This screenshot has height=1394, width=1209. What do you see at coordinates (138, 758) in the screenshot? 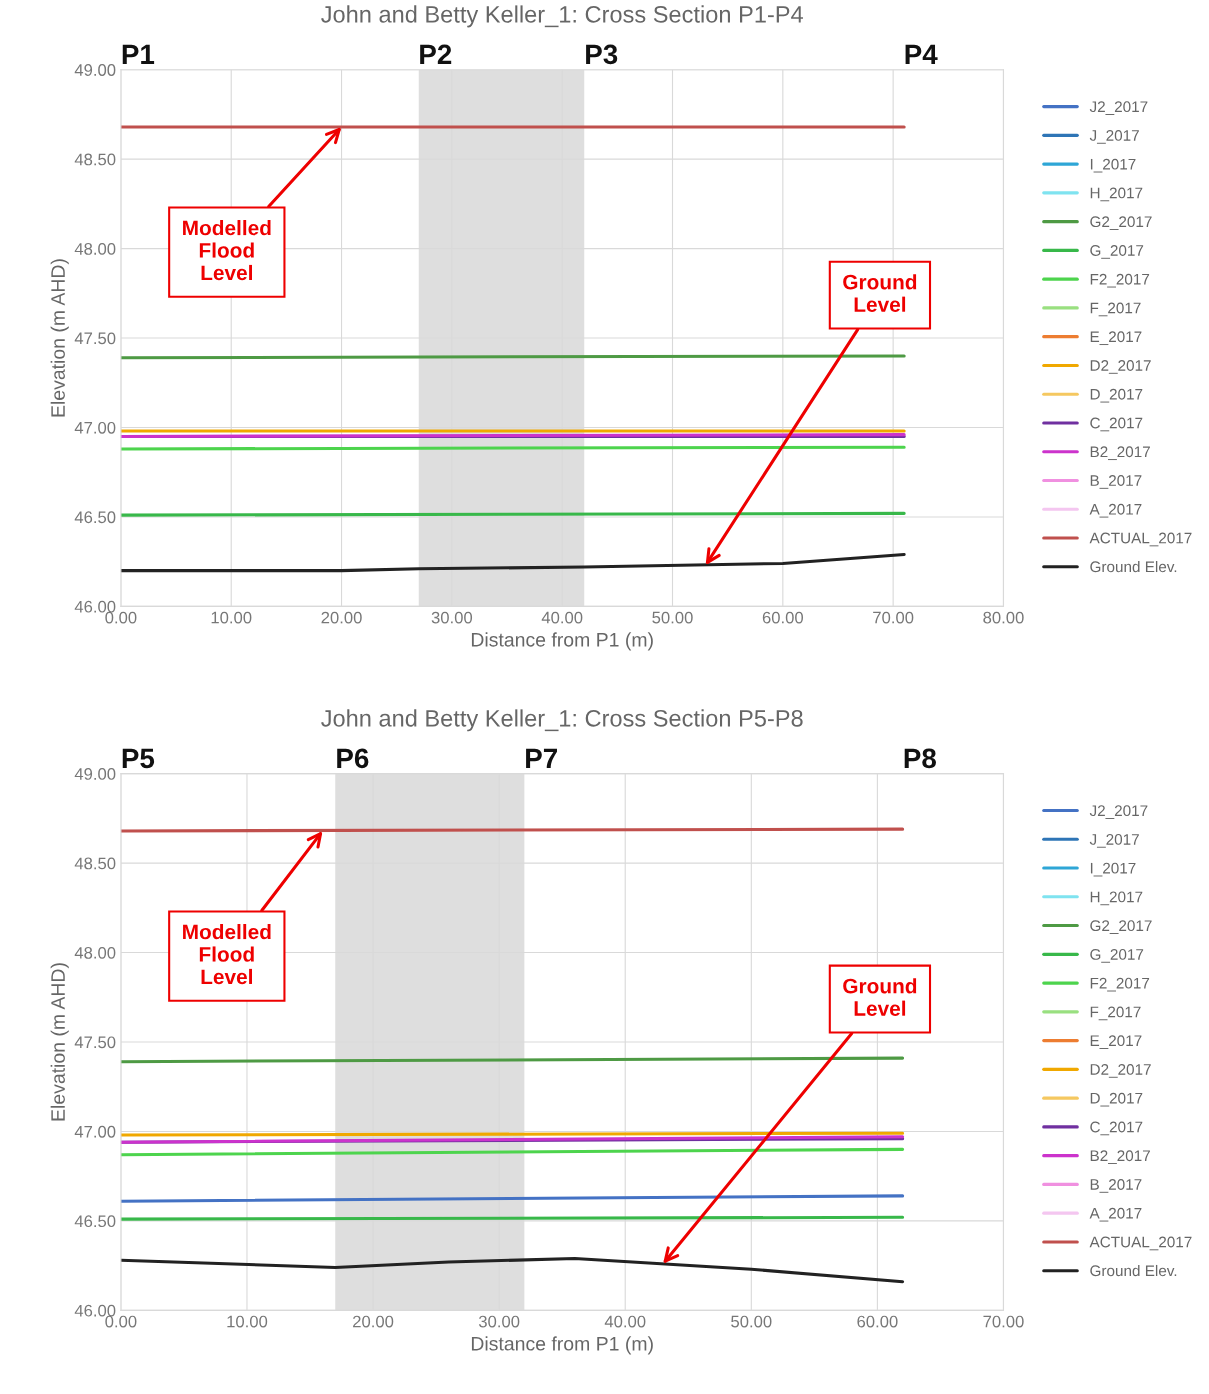
I see `text: P5` at bounding box center [138, 758].